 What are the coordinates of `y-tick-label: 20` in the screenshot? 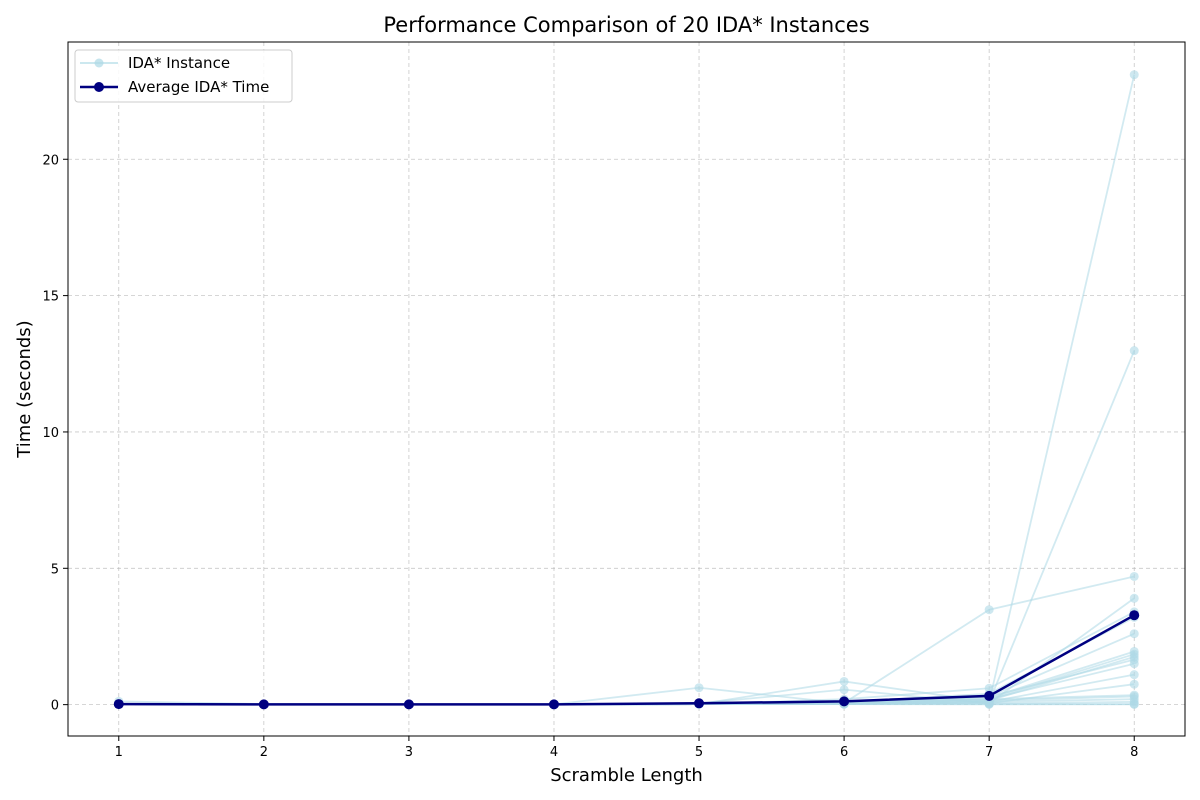 It's located at (50, 160).